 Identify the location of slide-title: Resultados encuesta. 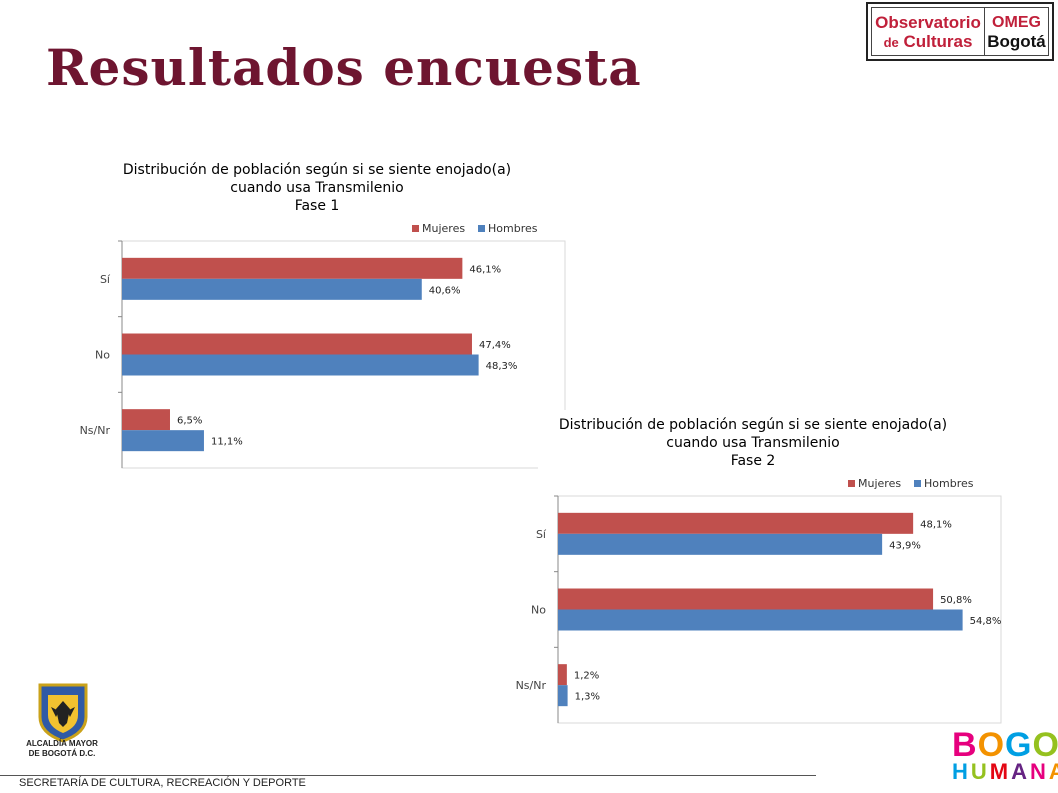
(344, 67).